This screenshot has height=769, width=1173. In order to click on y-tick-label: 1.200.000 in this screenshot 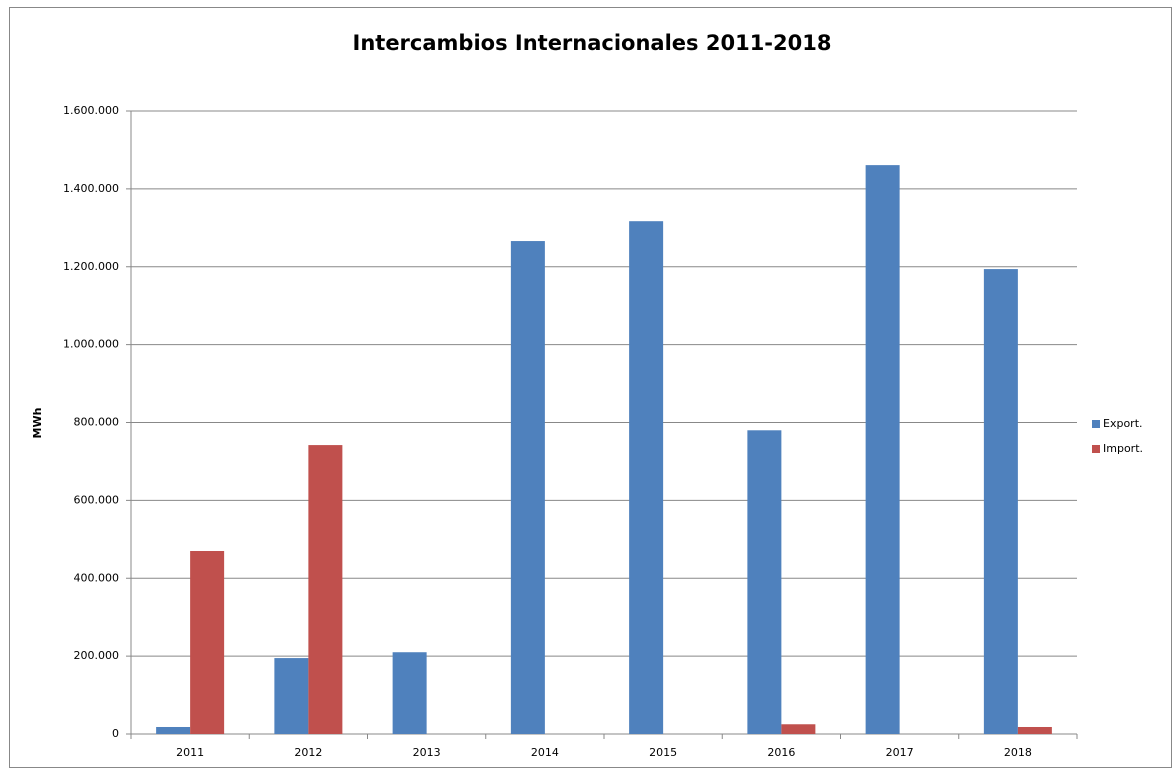, I will do `click(91, 266)`.